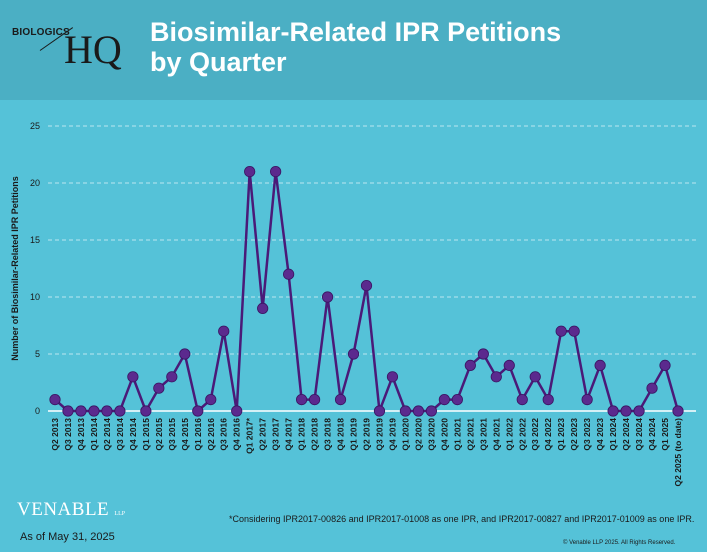 The width and height of the screenshot is (707, 552). Describe the element at coordinates (63, 509) in the screenshot. I see `venable-name: VENABLE` at that location.